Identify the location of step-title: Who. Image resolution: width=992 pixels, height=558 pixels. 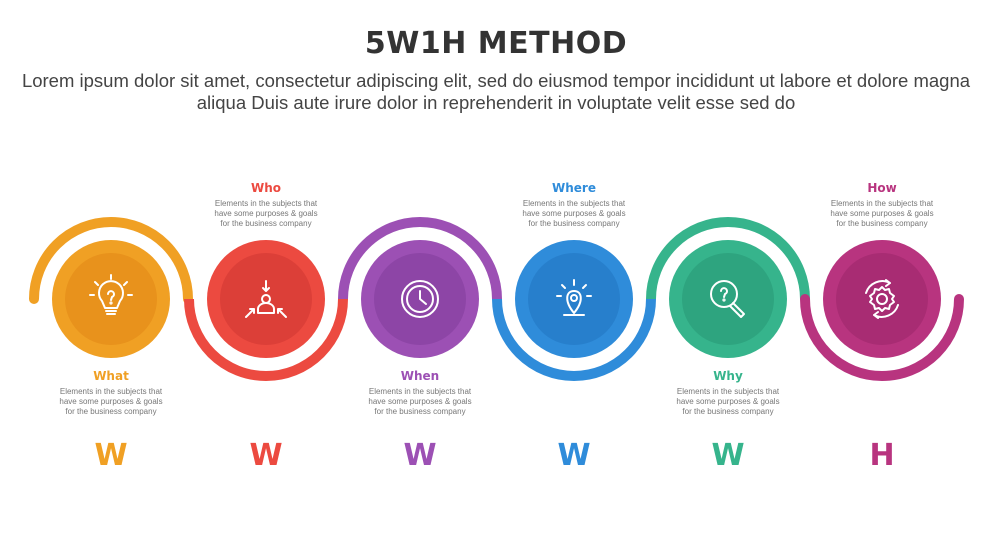
(266, 188).